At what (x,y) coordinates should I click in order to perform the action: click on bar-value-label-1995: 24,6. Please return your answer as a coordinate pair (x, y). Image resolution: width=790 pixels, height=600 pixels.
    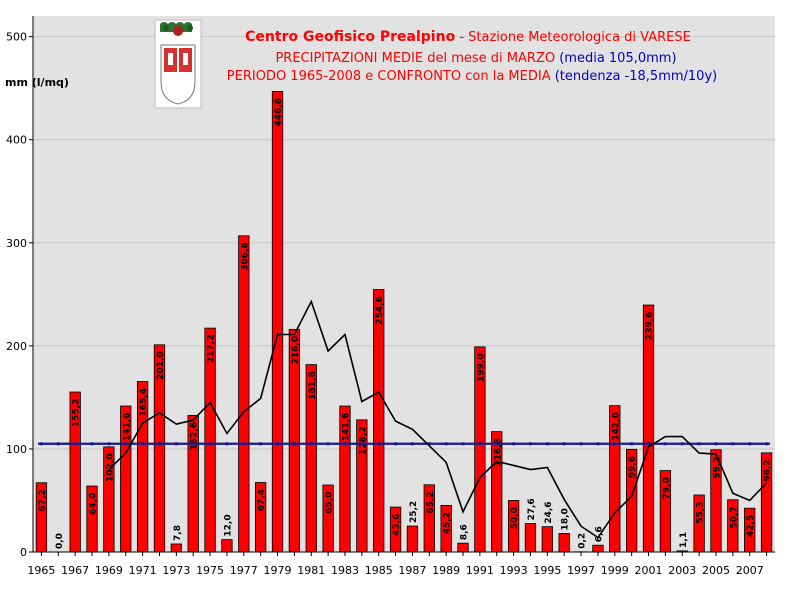
    Looking at the image, I should click on (549, 512).